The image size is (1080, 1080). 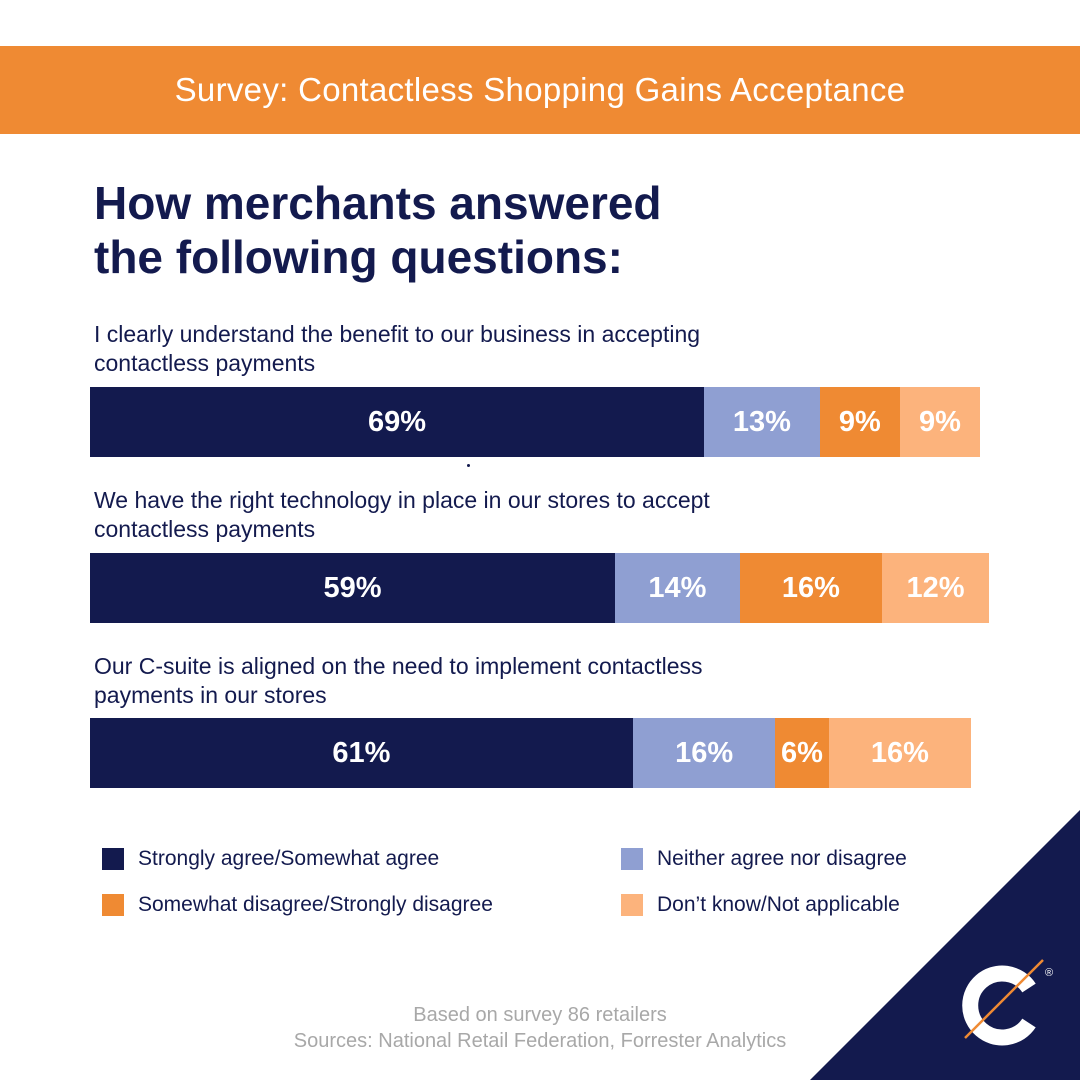 I want to click on bar-segment-disagree: 6%, so click(x=802, y=753).